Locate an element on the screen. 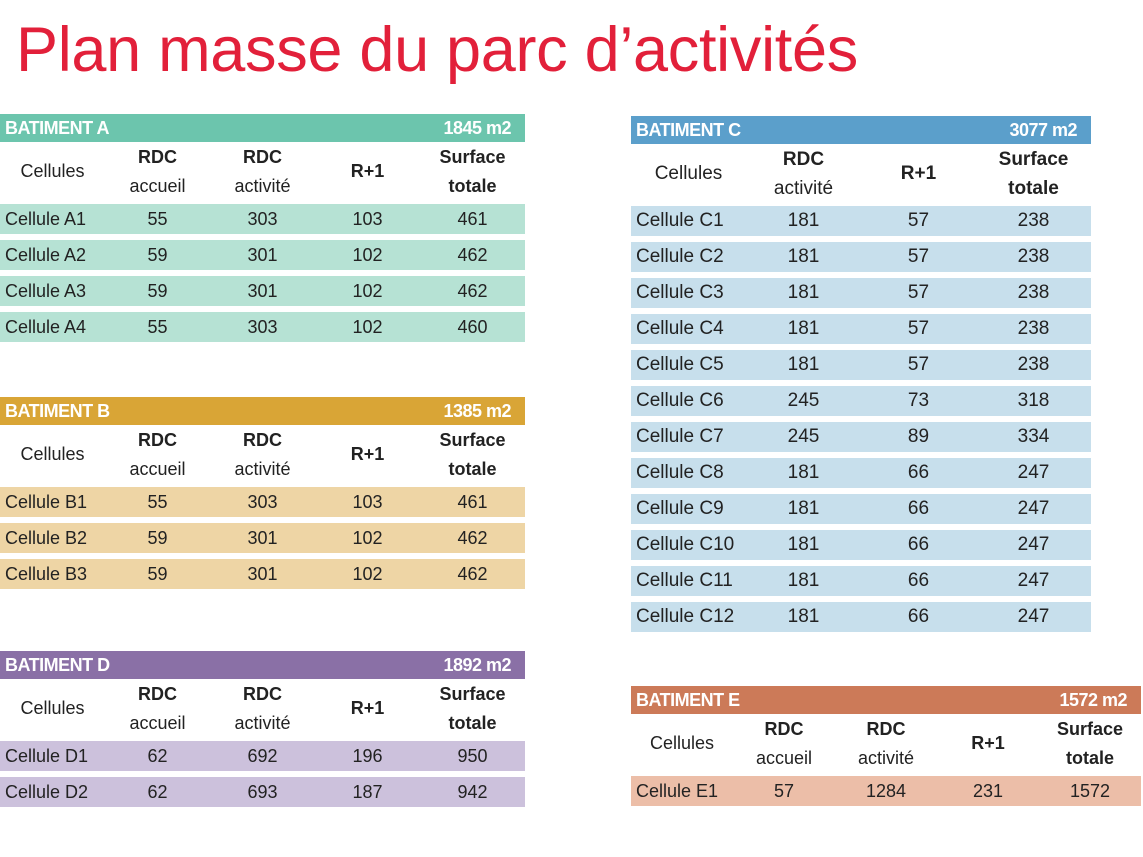 Image resolution: width=1143 pixels, height=857 pixels. column-headers: Cellules RDC activité R+1 Surface totale is located at coordinates (861, 173).